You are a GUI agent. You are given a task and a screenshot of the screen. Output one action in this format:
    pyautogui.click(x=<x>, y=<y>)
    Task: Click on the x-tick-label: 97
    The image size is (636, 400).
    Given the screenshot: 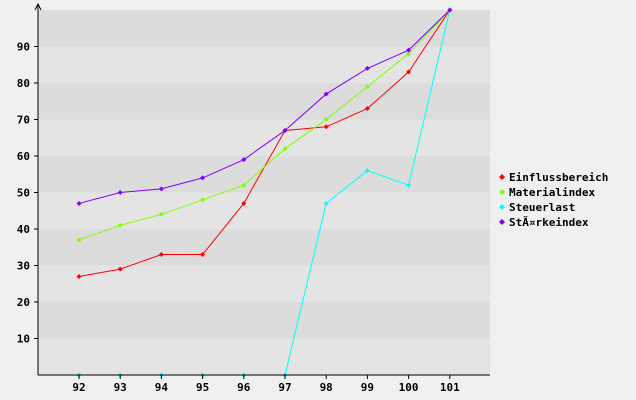 What is the action you would take?
    pyautogui.click(x=284, y=387)
    